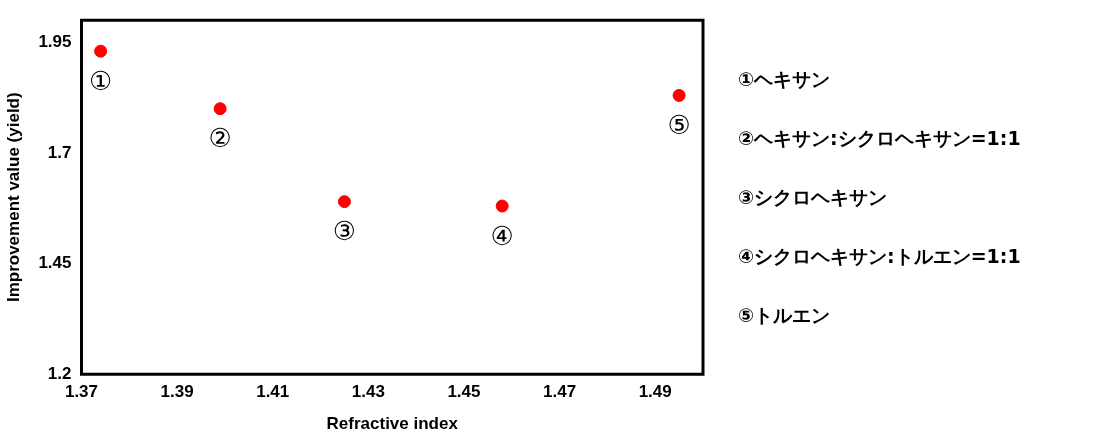 The height and width of the screenshot is (439, 1115). Describe the element at coordinates (220, 138) in the screenshot. I see `annotation: ②` at that location.